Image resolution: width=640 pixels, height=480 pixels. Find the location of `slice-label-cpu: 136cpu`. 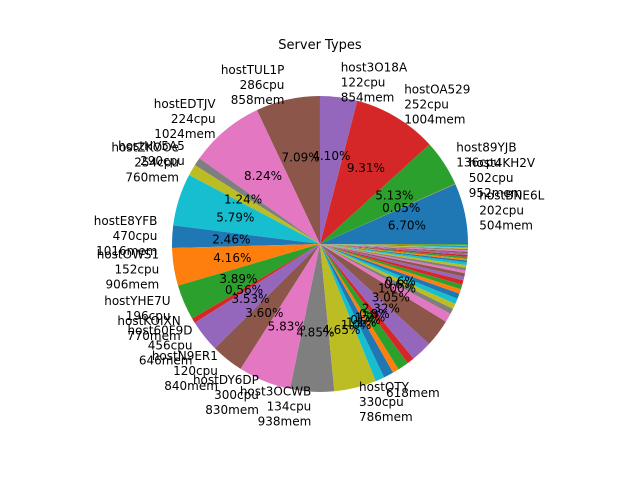

slice-label-cpu: 136cpu is located at coordinates (478, 163).